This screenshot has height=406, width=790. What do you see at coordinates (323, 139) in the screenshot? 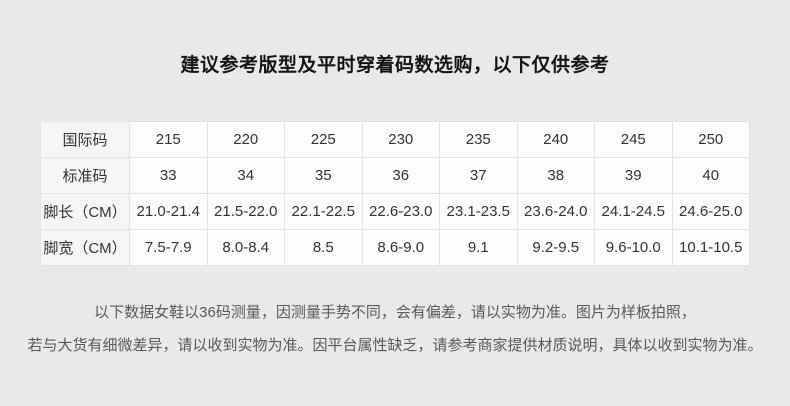
I see `table-cell: 225` at bounding box center [323, 139].